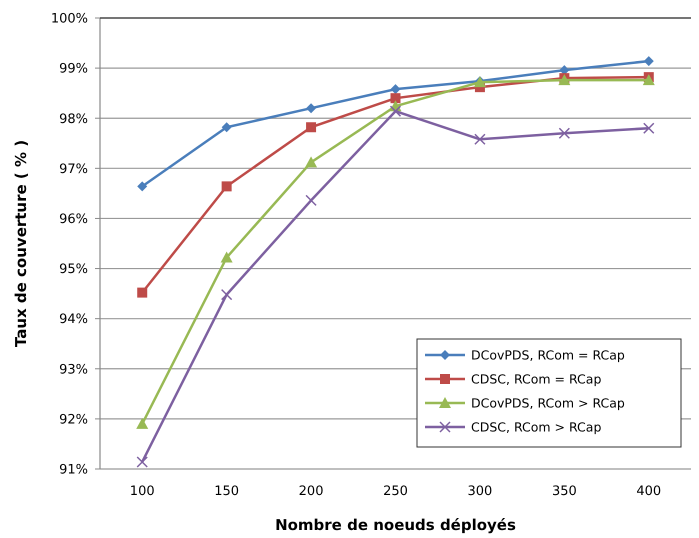  What do you see at coordinates (73, 320) in the screenshot?
I see `y-tick-label: 94%` at bounding box center [73, 320].